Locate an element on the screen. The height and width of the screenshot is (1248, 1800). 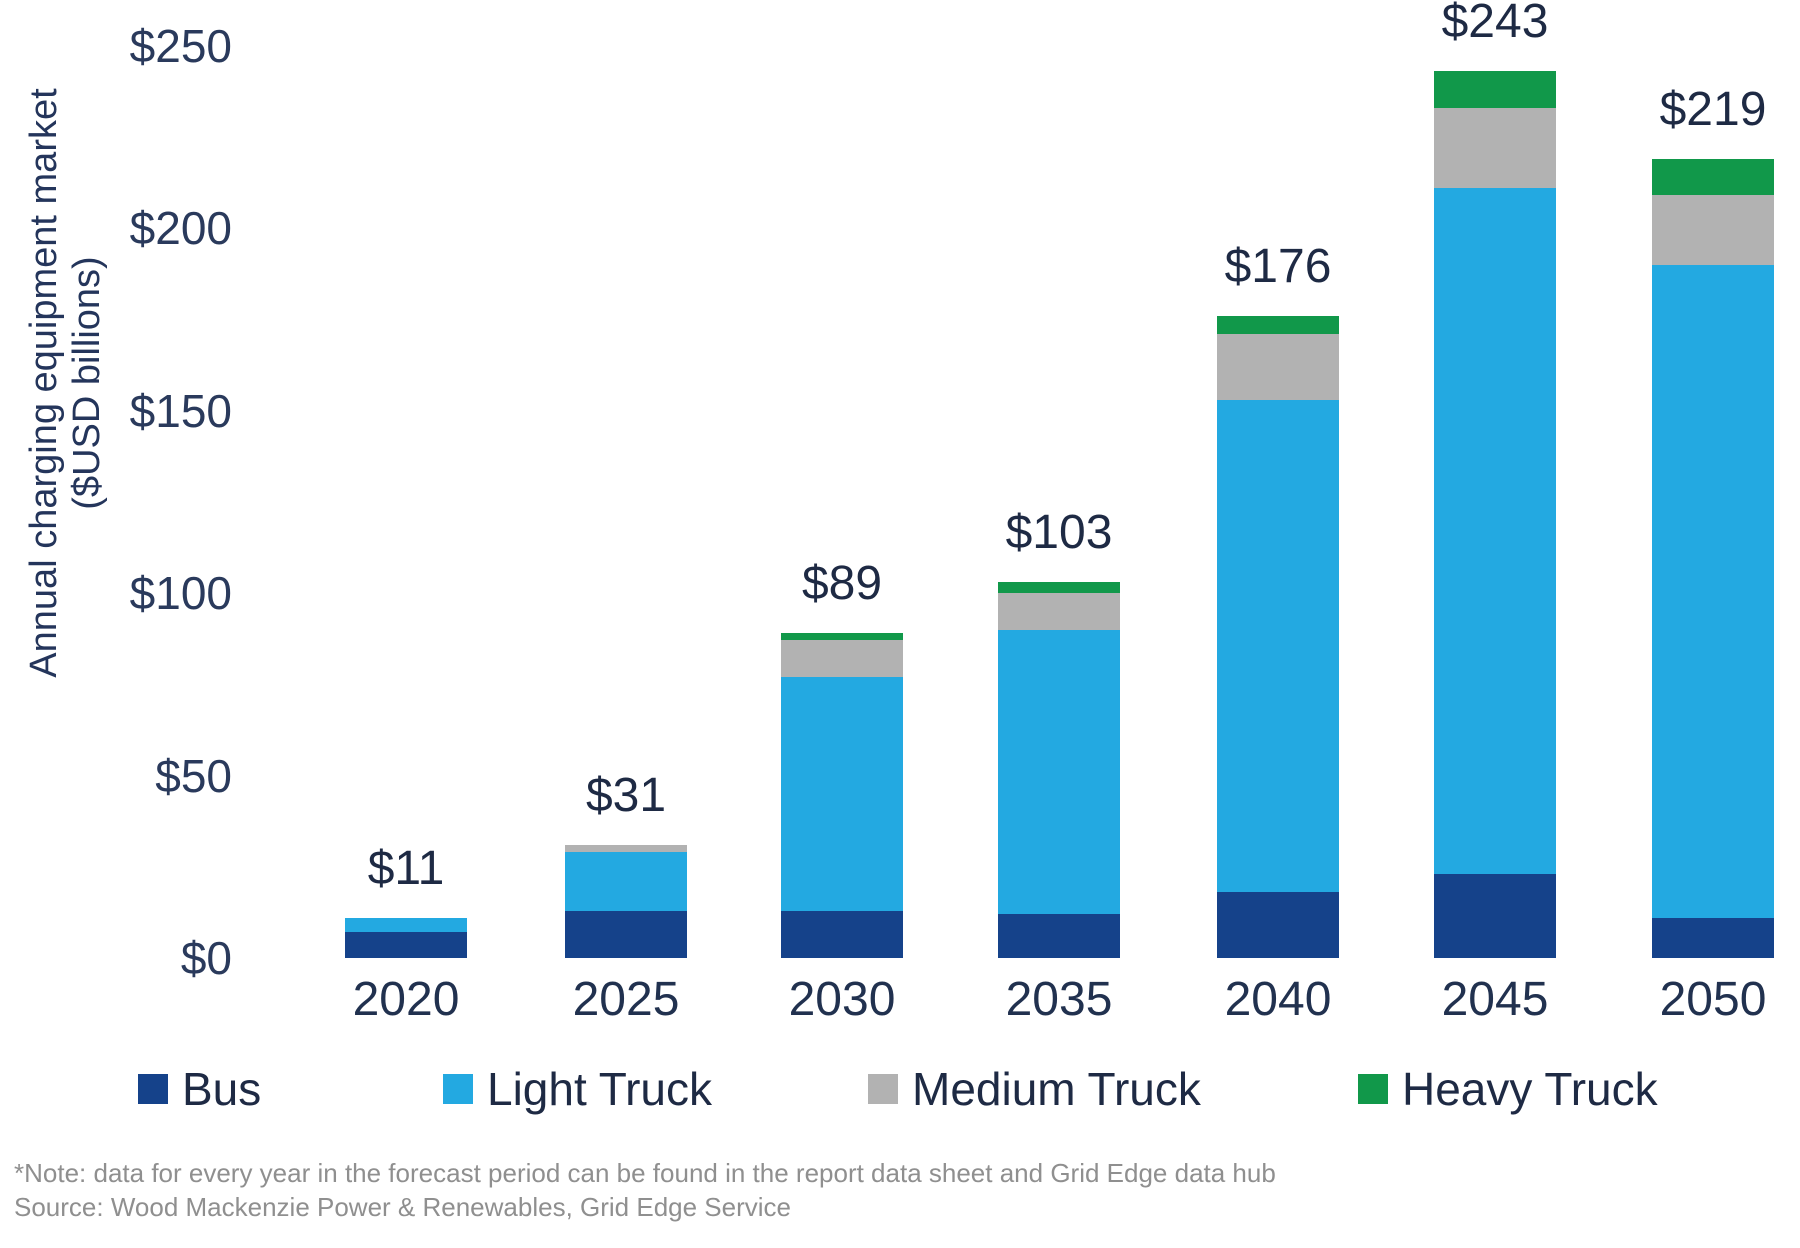
segment-medium-truck-2035 is located at coordinates (1059, 611).